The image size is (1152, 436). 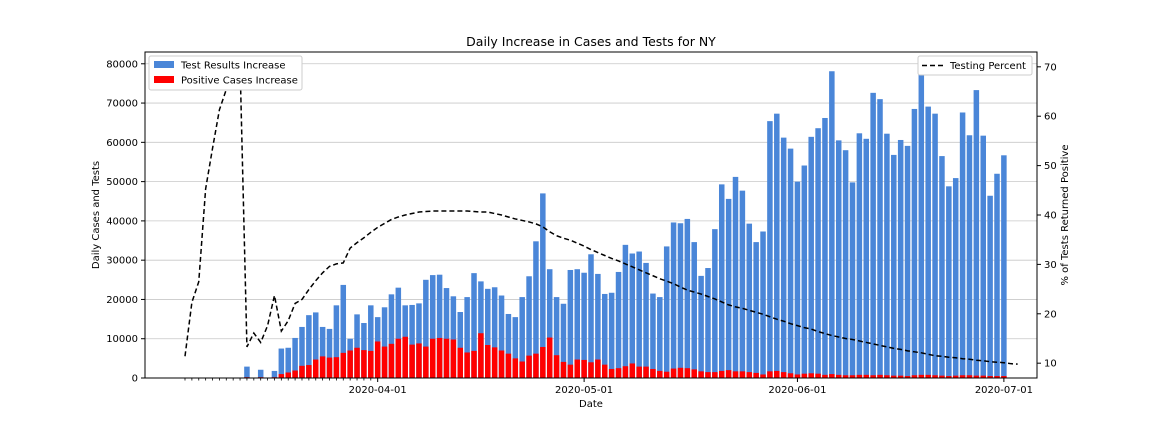 What do you see at coordinates (1050, 166) in the screenshot?
I see `right-y-tick-label: 50` at bounding box center [1050, 166].